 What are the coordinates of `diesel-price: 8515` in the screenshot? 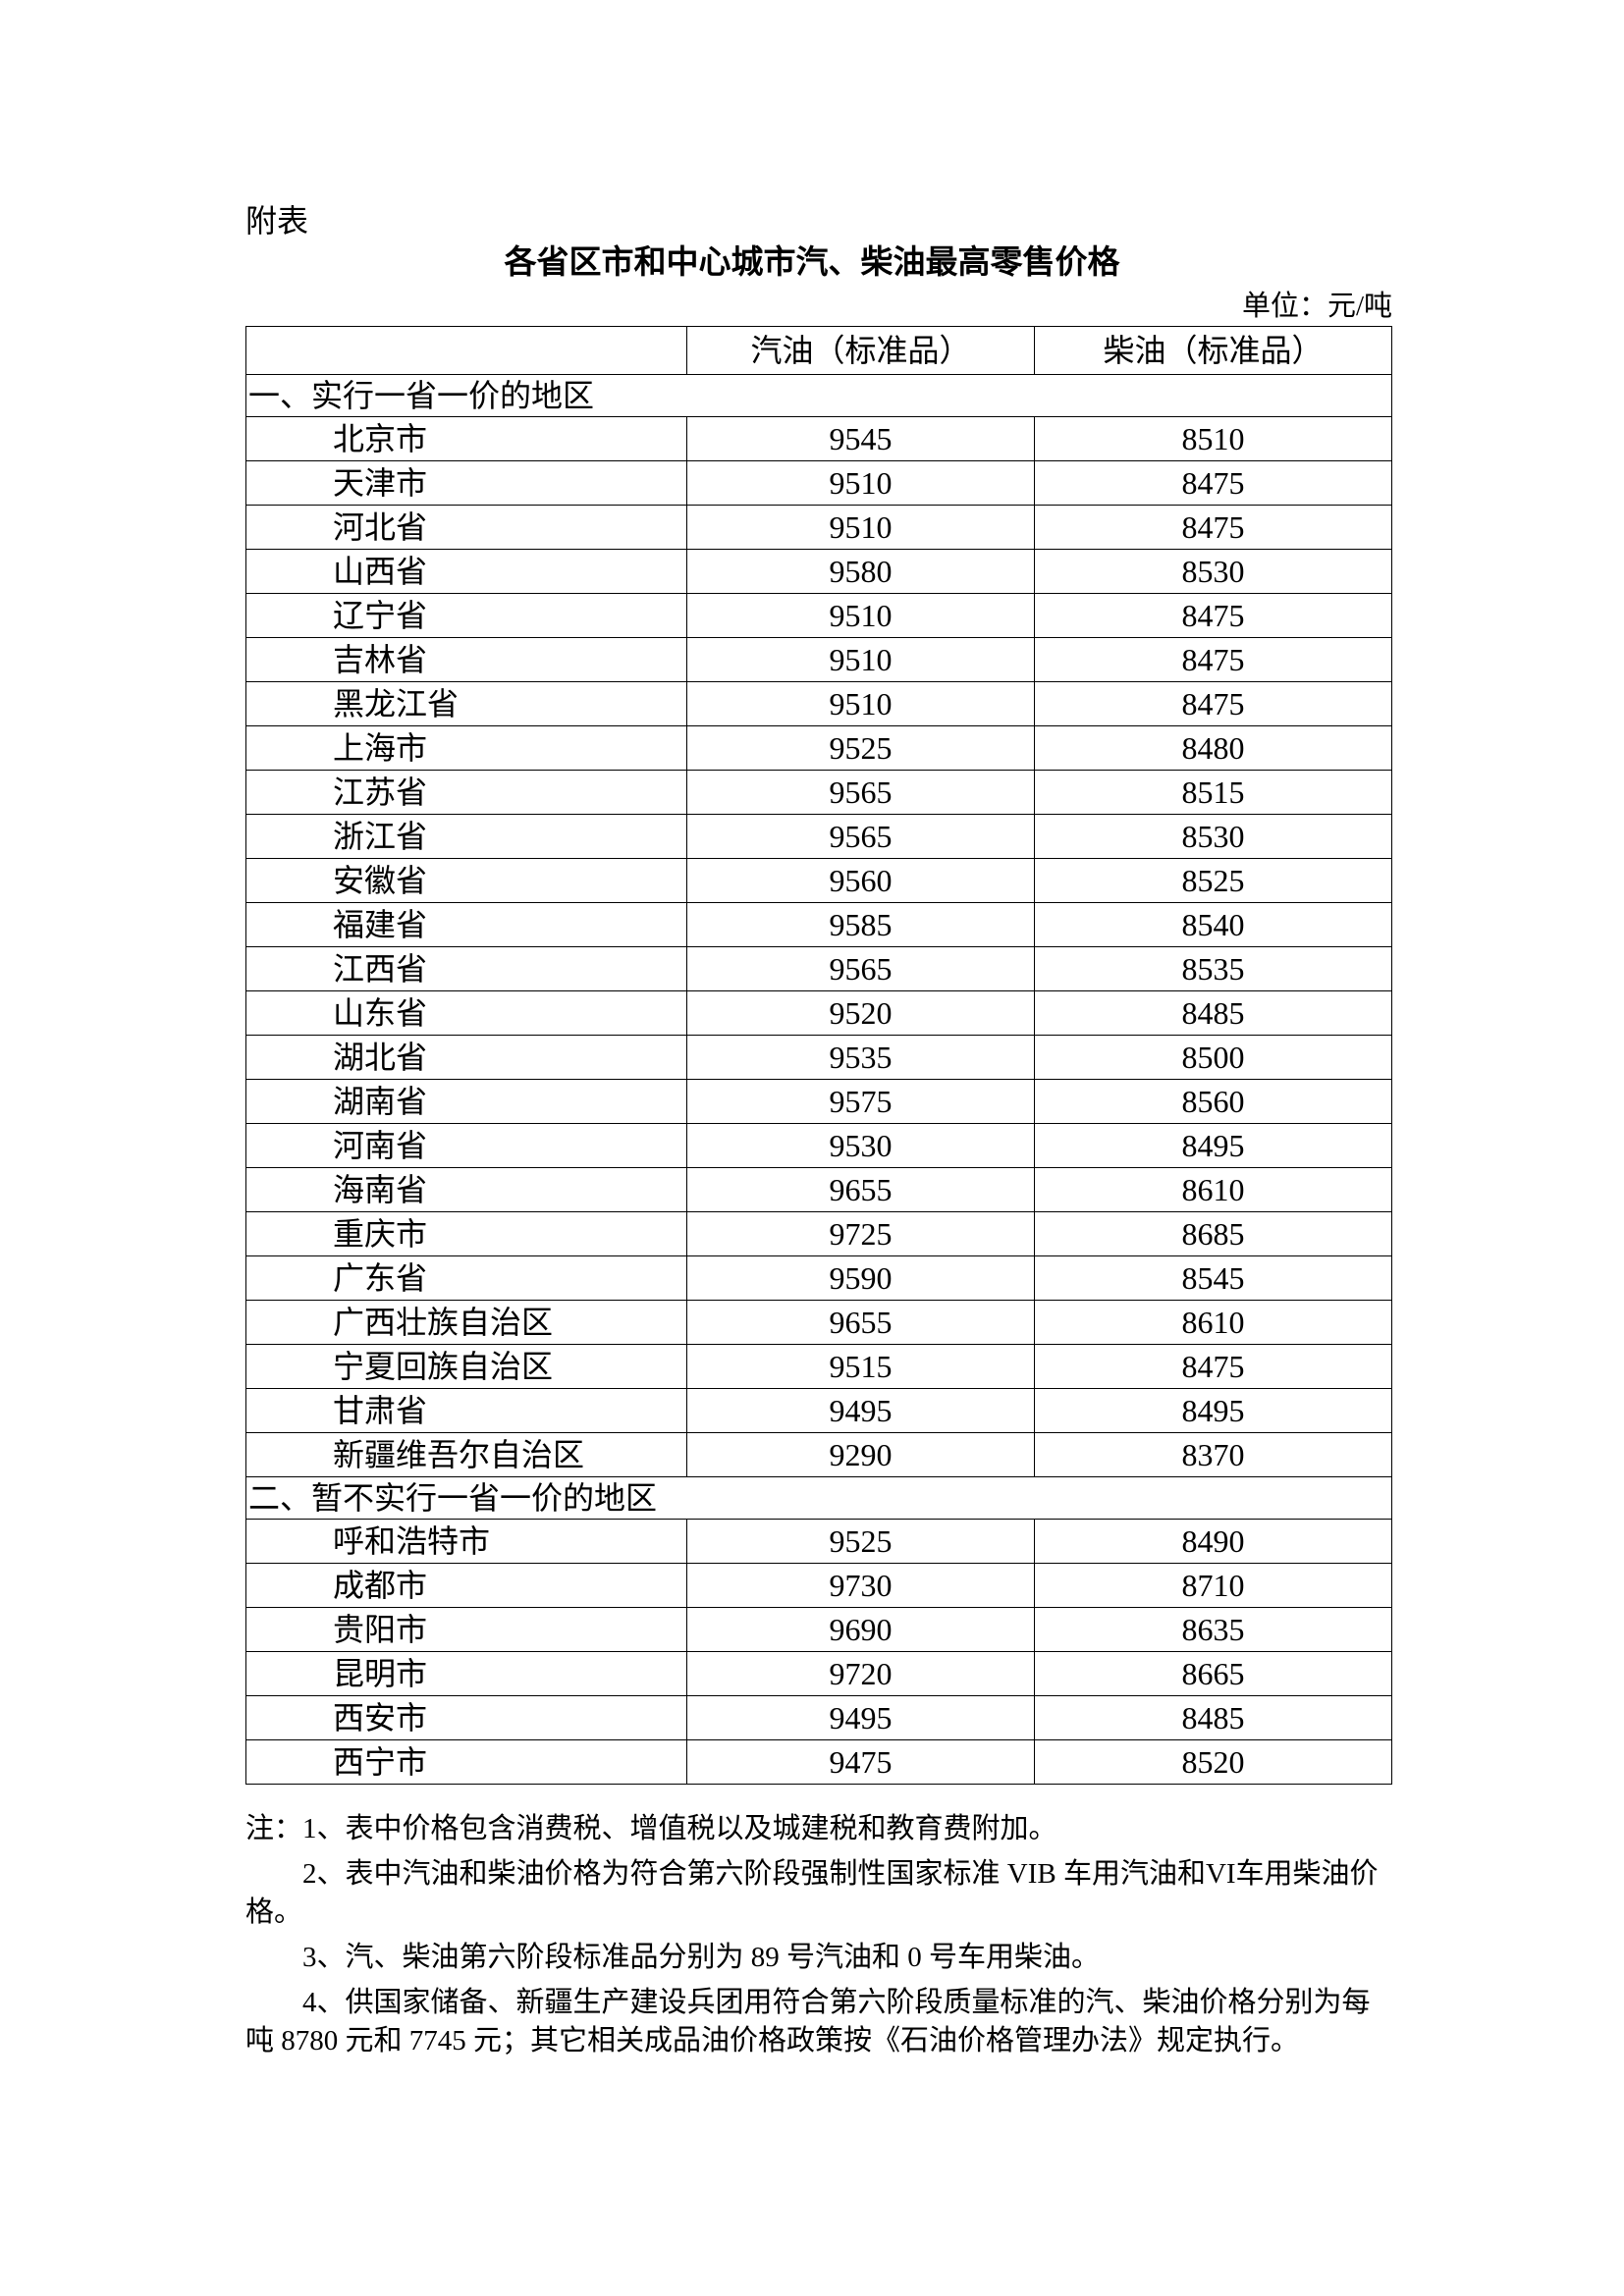 It's located at (1213, 792).